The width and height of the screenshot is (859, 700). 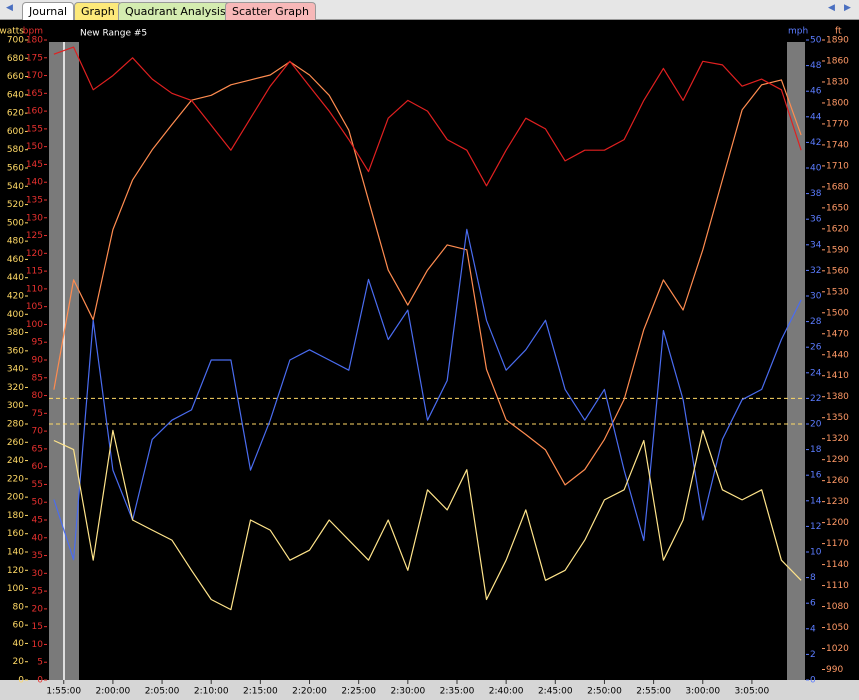 I want to click on y-tick-label: 170, so click(x=34, y=76).